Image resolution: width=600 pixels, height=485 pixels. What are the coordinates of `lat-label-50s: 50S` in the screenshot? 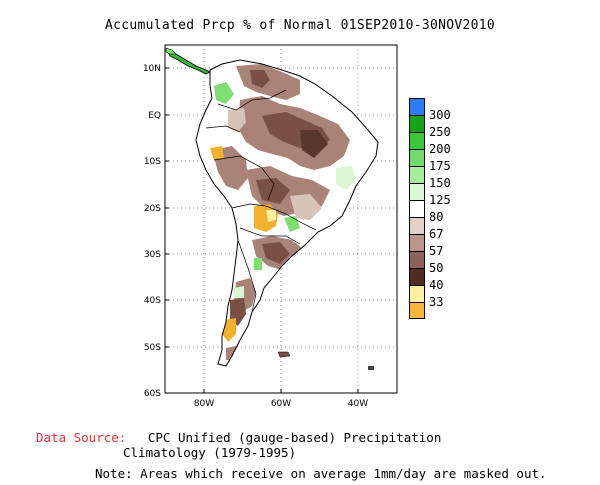 It's located at (152, 348).